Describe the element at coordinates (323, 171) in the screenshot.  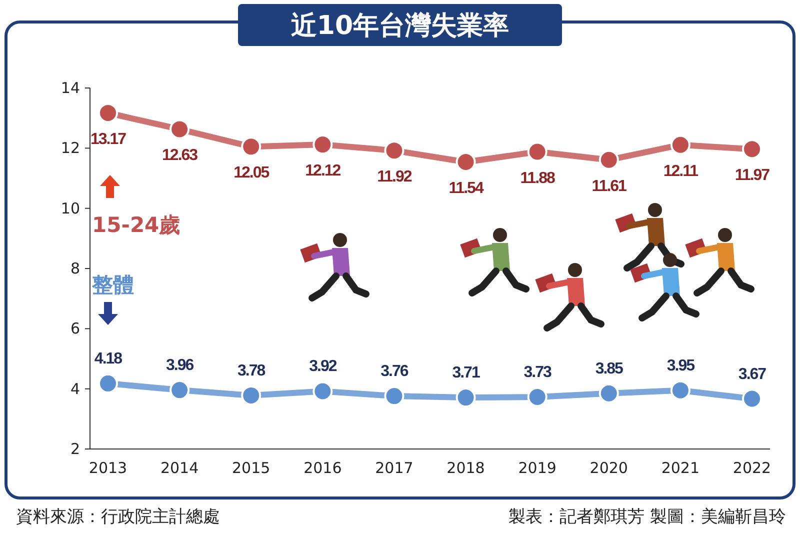
I see `data-label: 12.12` at that location.